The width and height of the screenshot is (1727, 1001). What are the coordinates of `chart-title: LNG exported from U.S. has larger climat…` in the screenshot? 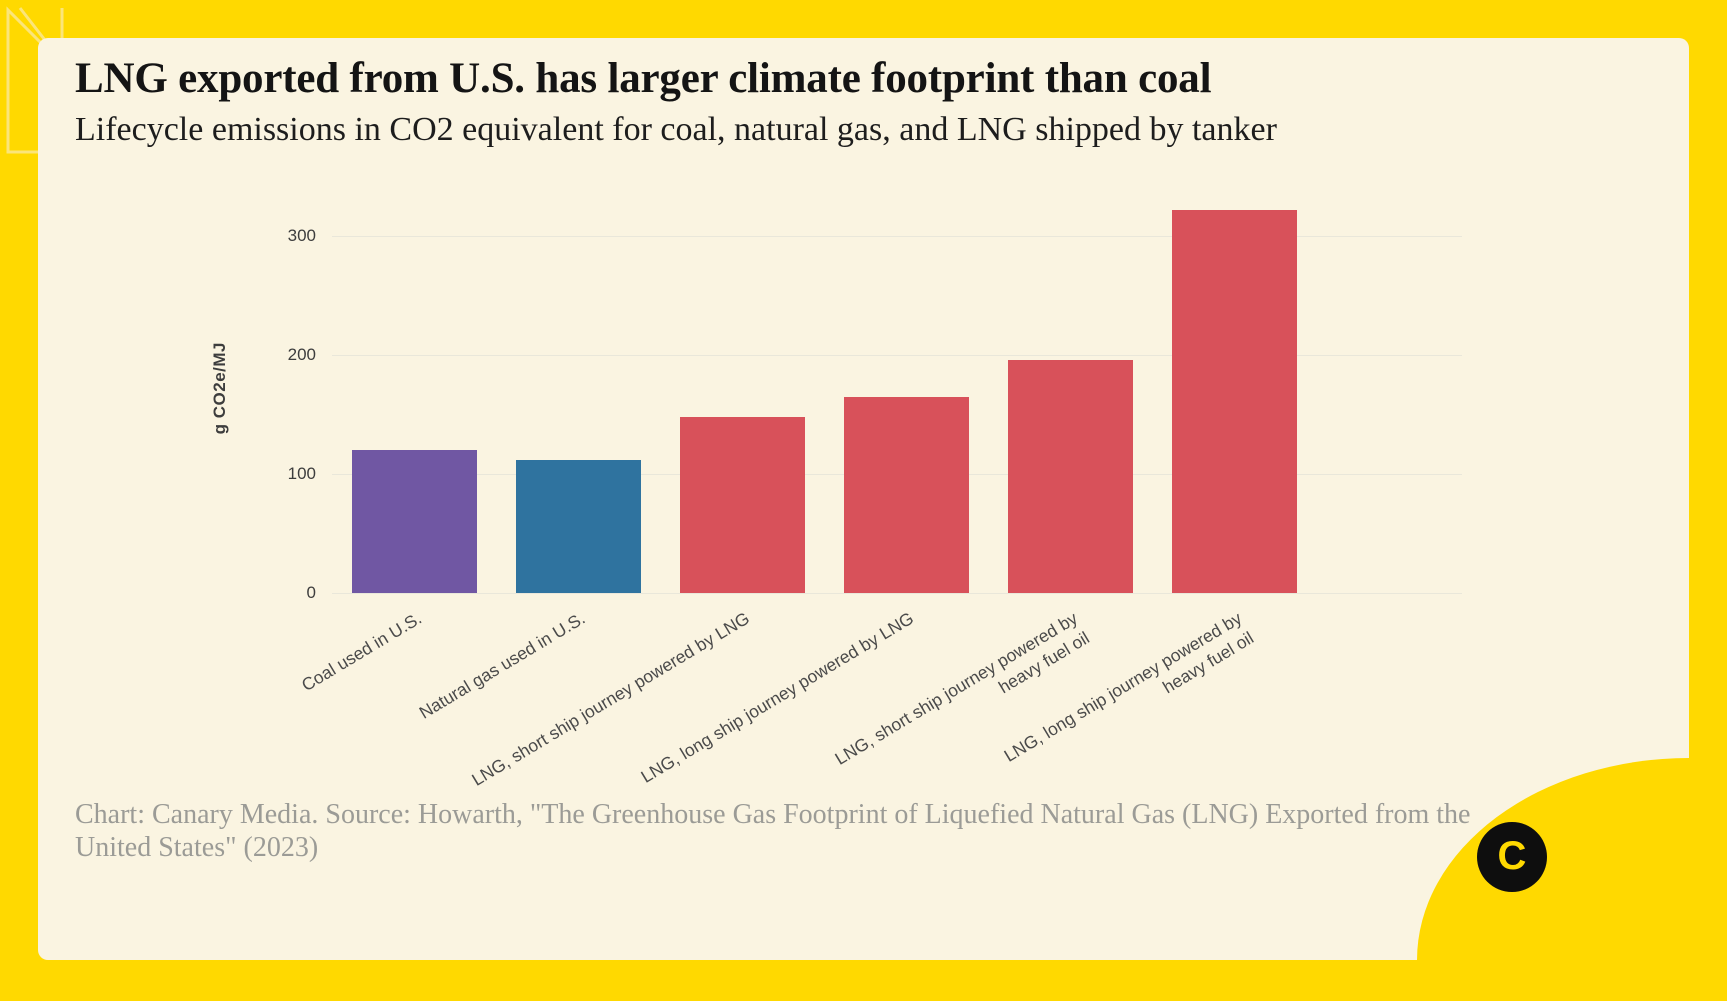 It's located at (643, 78).